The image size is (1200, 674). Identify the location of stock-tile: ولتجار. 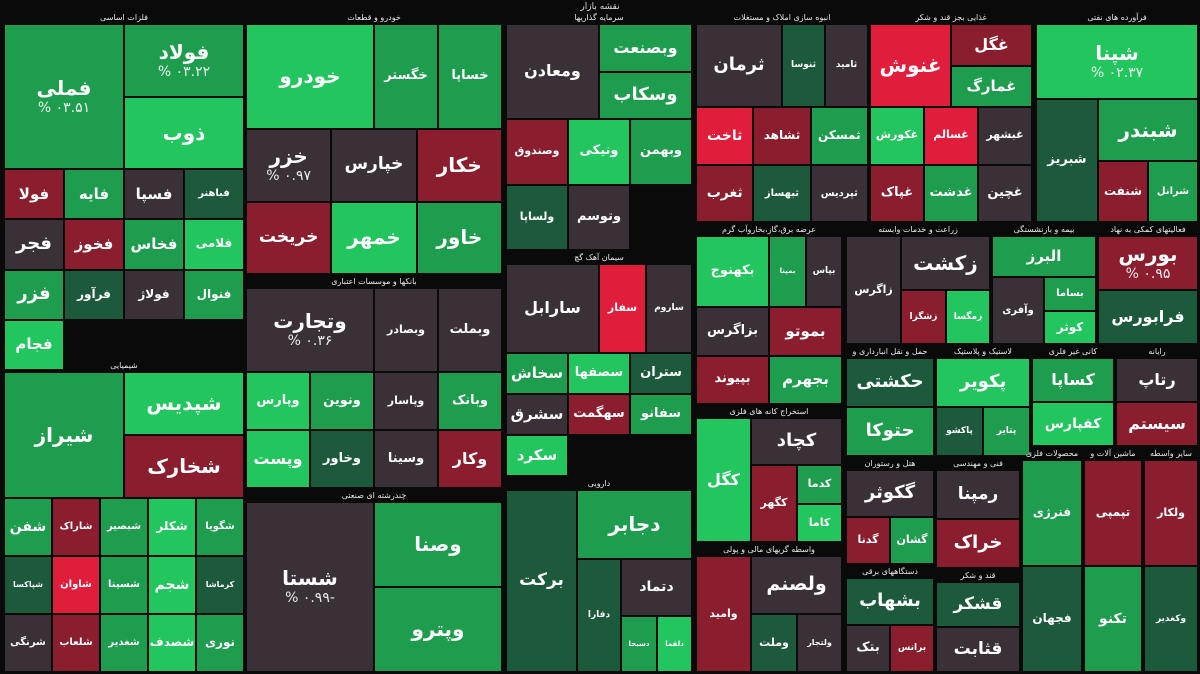
(819, 643).